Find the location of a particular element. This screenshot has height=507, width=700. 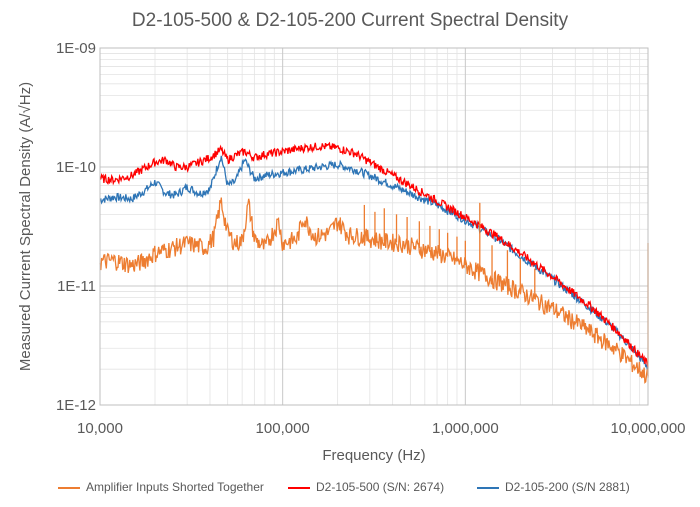

x-tick-label: 1,000,000 is located at coordinates (465, 428).